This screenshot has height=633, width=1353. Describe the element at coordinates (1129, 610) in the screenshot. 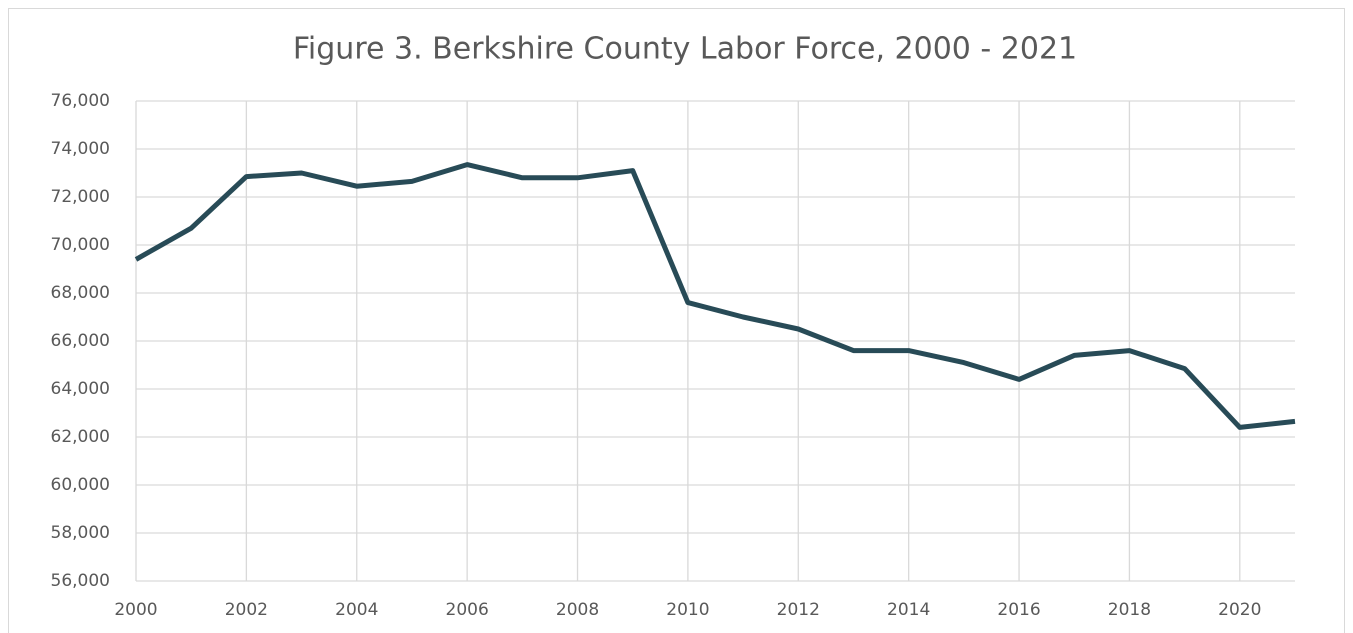

I see `x-tick-label: 2018` at that location.